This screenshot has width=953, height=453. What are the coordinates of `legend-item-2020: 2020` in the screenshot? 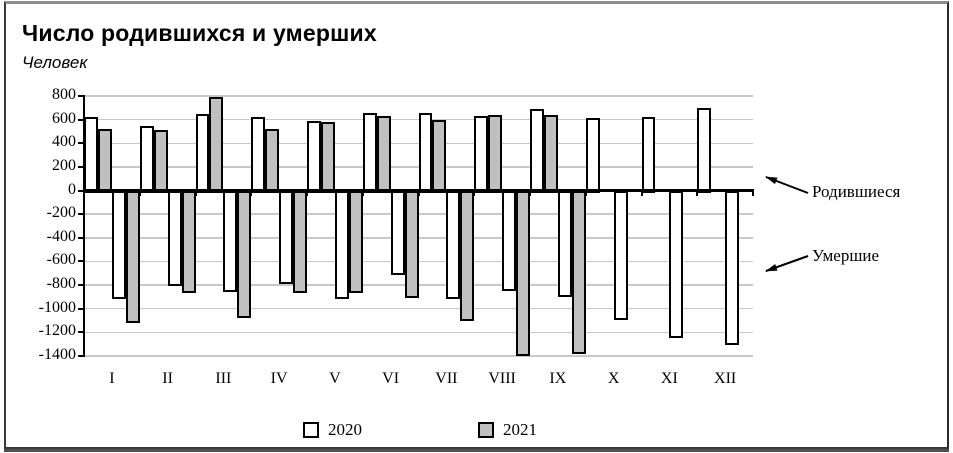 It's located at (332, 430).